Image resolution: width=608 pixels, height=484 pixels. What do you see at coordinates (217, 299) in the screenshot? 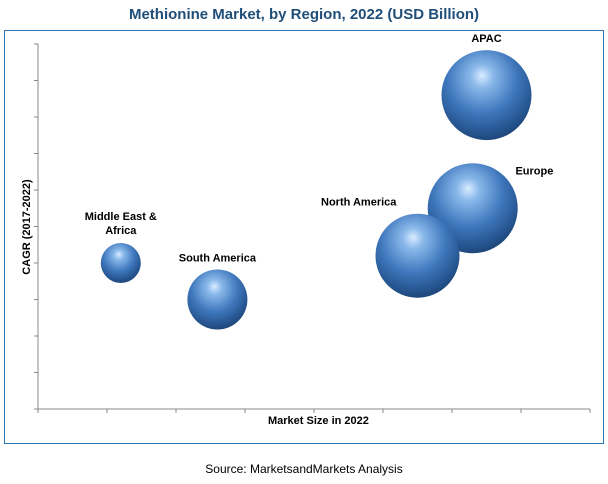
I see `bubble-south-america` at bounding box center [217, 299].